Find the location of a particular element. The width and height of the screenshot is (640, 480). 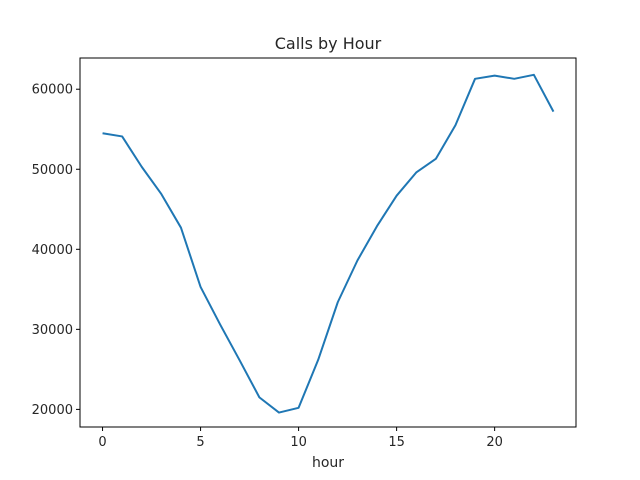

x-tick-label-20: 20 is located at coordinates (494, 442).